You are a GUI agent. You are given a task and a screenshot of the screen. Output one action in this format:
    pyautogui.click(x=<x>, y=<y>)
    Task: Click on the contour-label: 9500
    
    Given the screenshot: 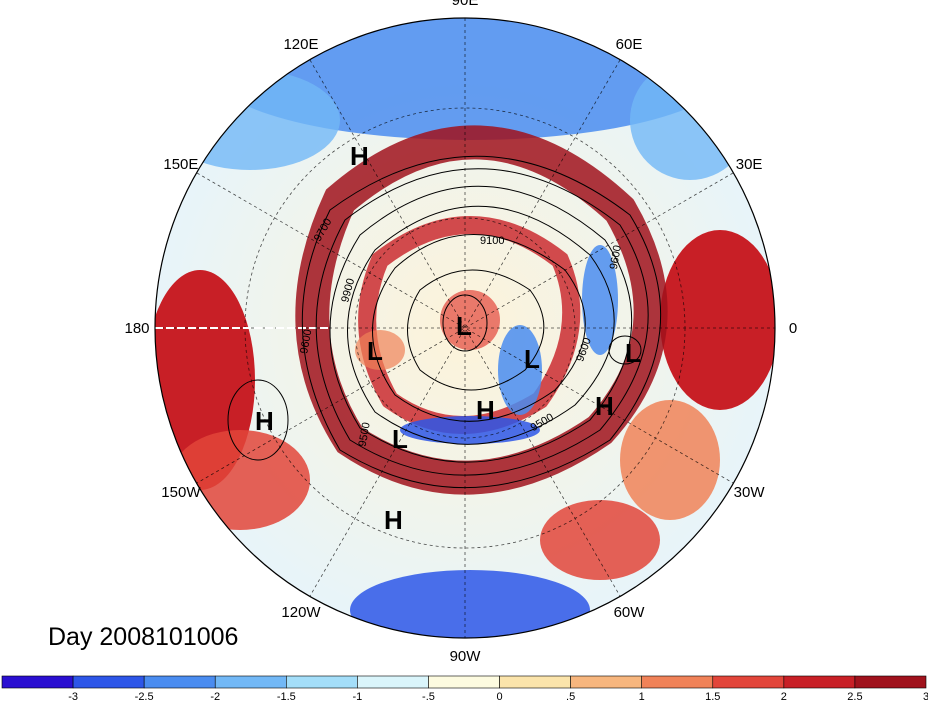 What is the action you would take?
    pyautogui.click(x=365, y=434)
    